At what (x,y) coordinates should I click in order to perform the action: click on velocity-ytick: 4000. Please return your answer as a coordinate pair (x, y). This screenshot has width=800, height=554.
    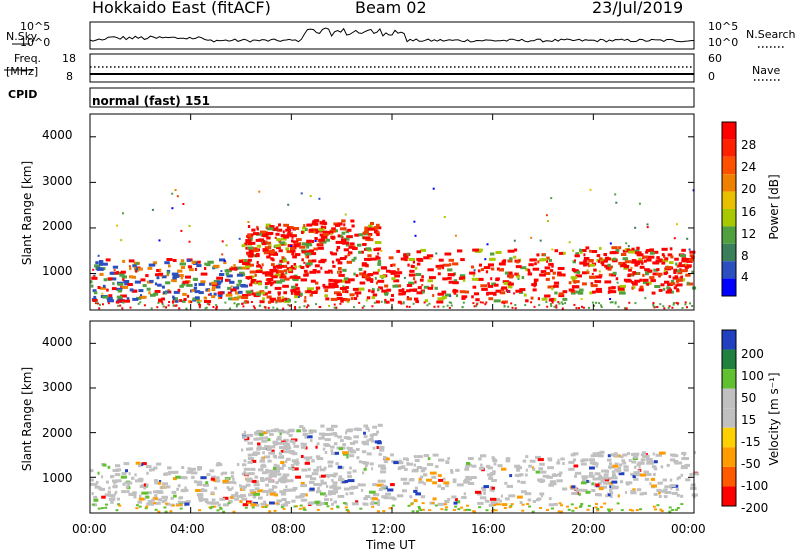
    Looking at the image, I should click on (57, 342).